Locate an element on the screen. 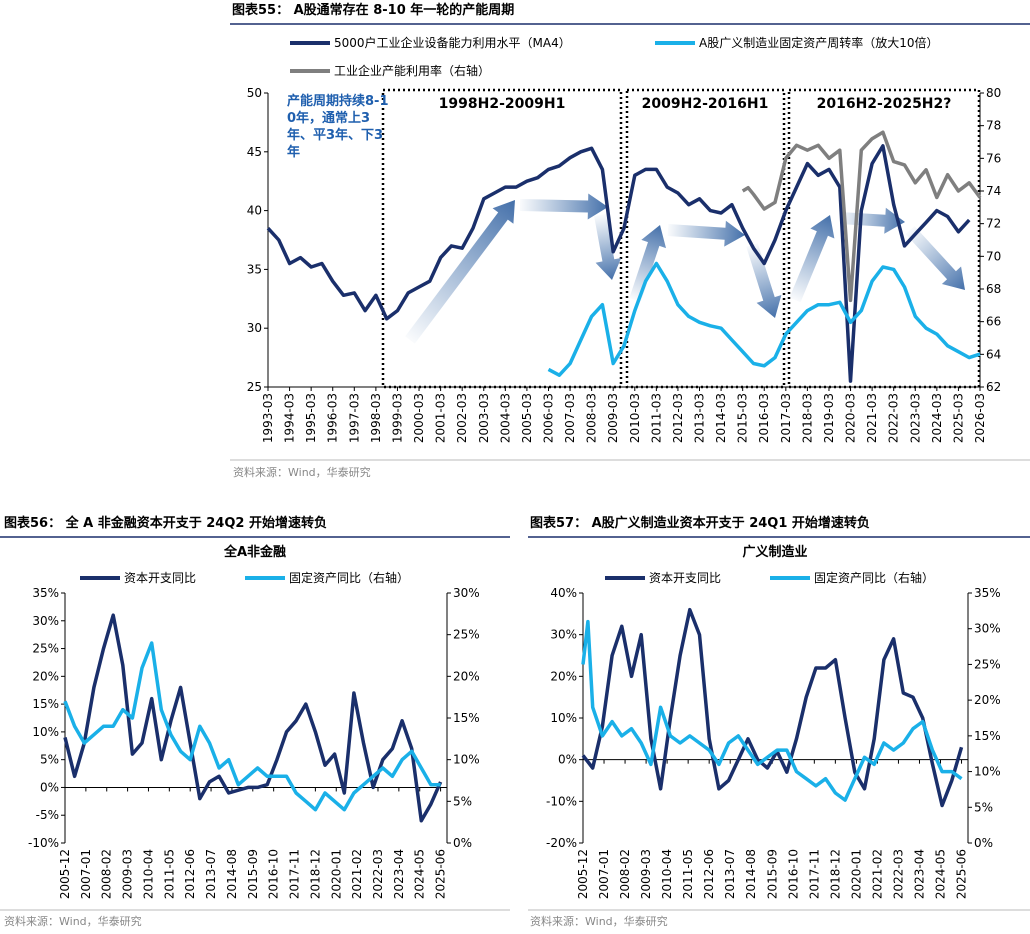 The width and height of the screenshot is (1030, 934). chart-subtitle: 广义制造业 is located at coordinates (774, 552).